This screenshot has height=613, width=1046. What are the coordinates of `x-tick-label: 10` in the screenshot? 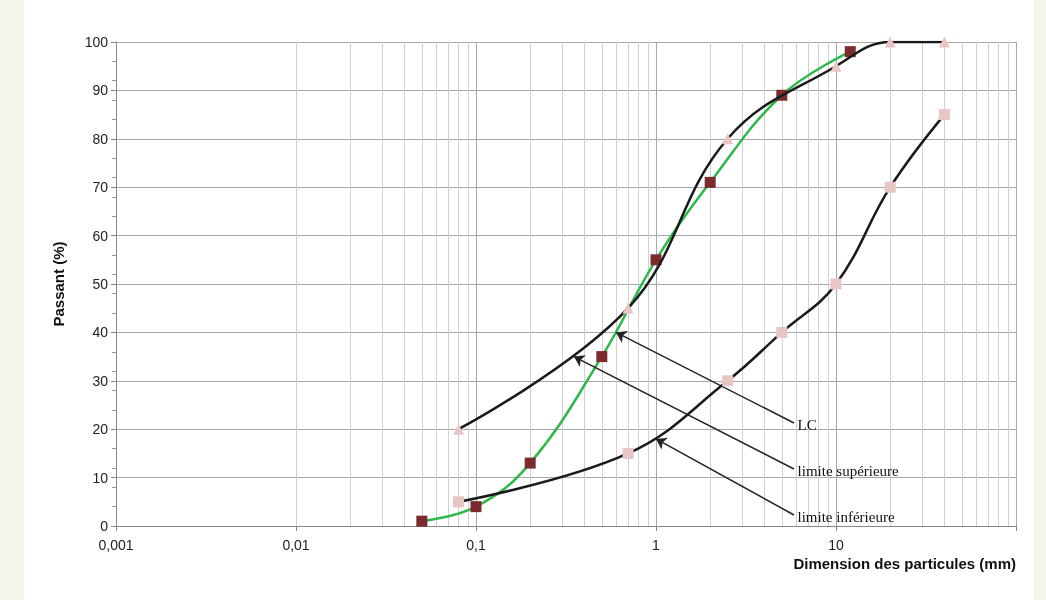 It's located at (836, 545).